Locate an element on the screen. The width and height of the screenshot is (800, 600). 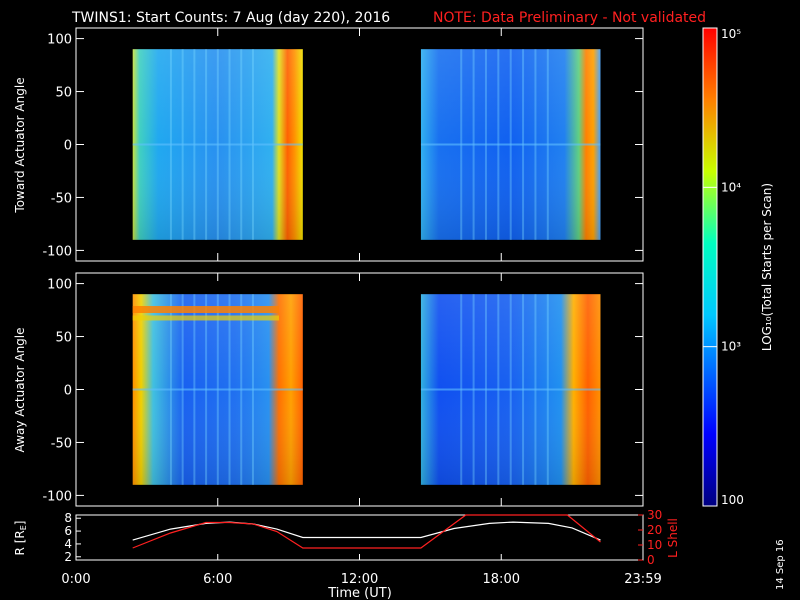
colorbar-gradient is located at coordinates (710, 267).